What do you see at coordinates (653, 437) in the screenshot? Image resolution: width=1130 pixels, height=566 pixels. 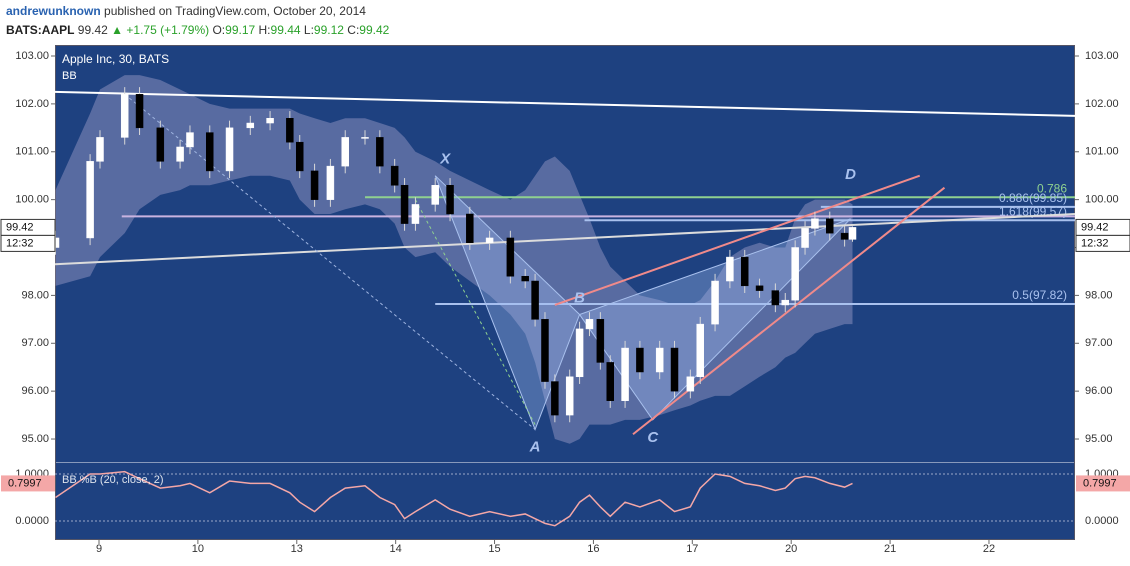 I see `pattern-label: C` at bounding box center [653, 437].